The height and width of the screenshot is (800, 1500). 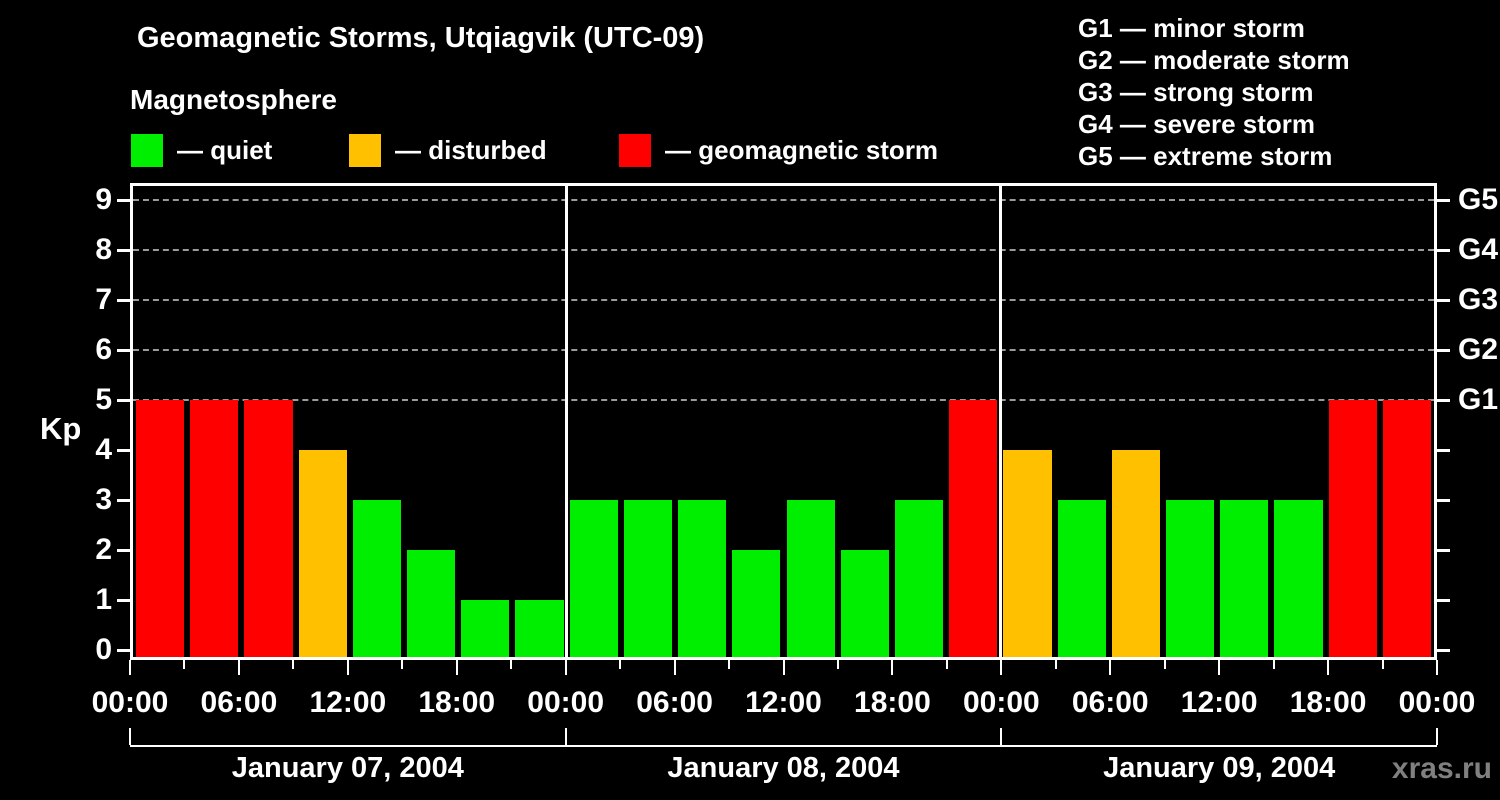 What do you see at coordinates (233, 99) in the screenshot?
I see `chart-subtitle: Magnetosphere` at bounding box center [233, 99].